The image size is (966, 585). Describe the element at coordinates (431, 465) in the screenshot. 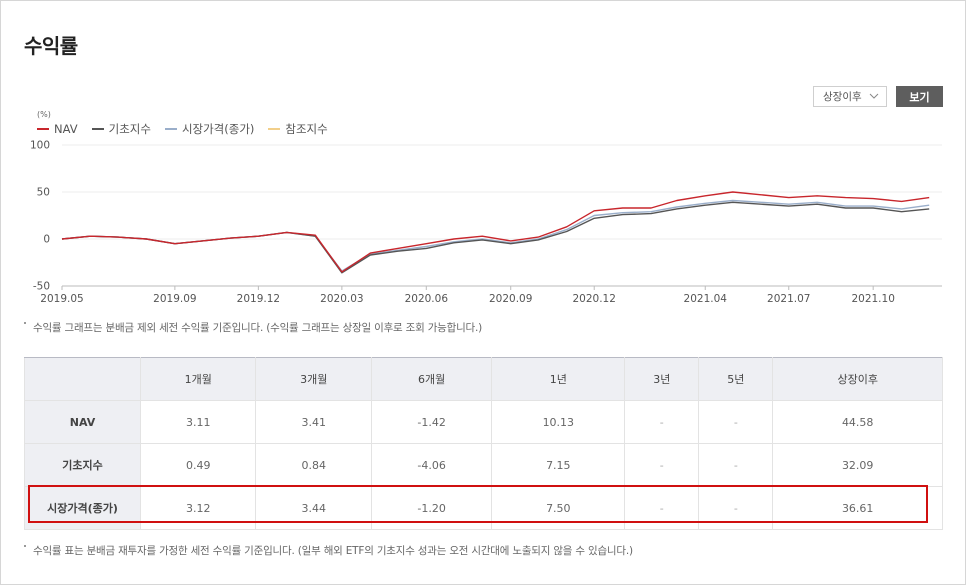

I see `table-cell: -4.06` at that location.